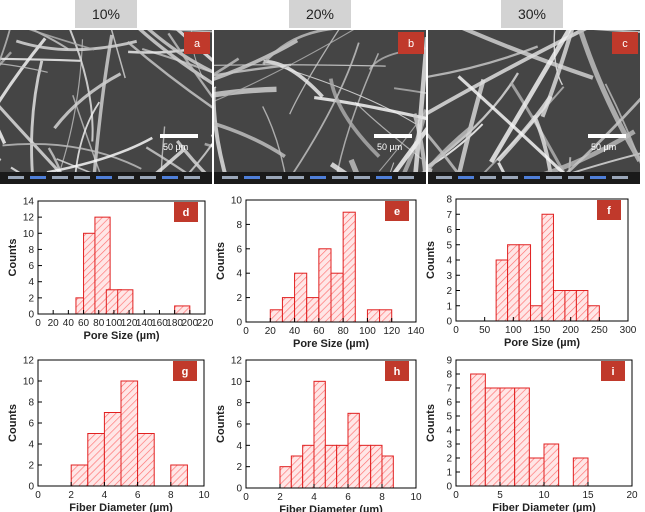  What do you see at coordinates (485, 330) in the screenshot?
I see `x-tick-label: 50` at bounding box center [485, 330].